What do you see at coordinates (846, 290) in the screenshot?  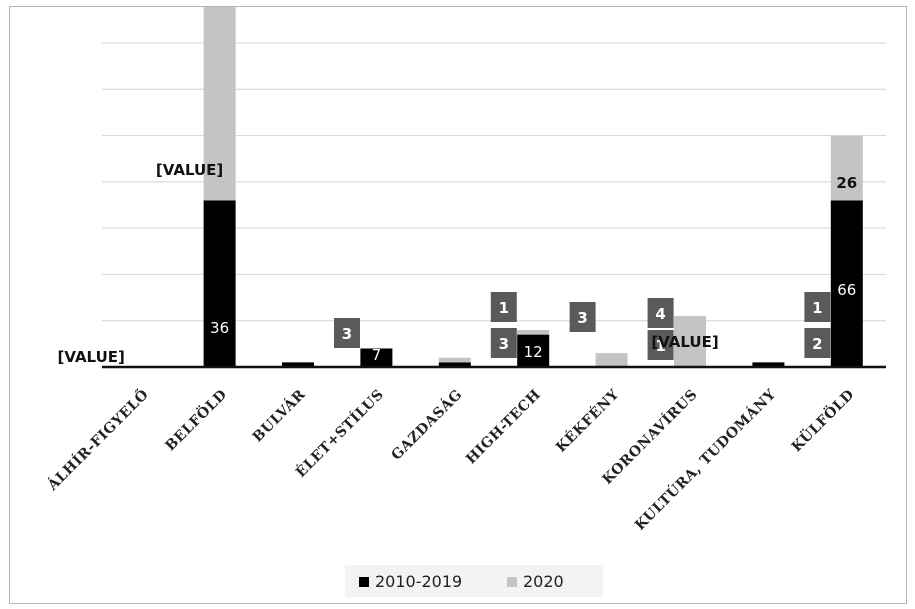 I see `data-label: 66` at bounding box center [846, 290].